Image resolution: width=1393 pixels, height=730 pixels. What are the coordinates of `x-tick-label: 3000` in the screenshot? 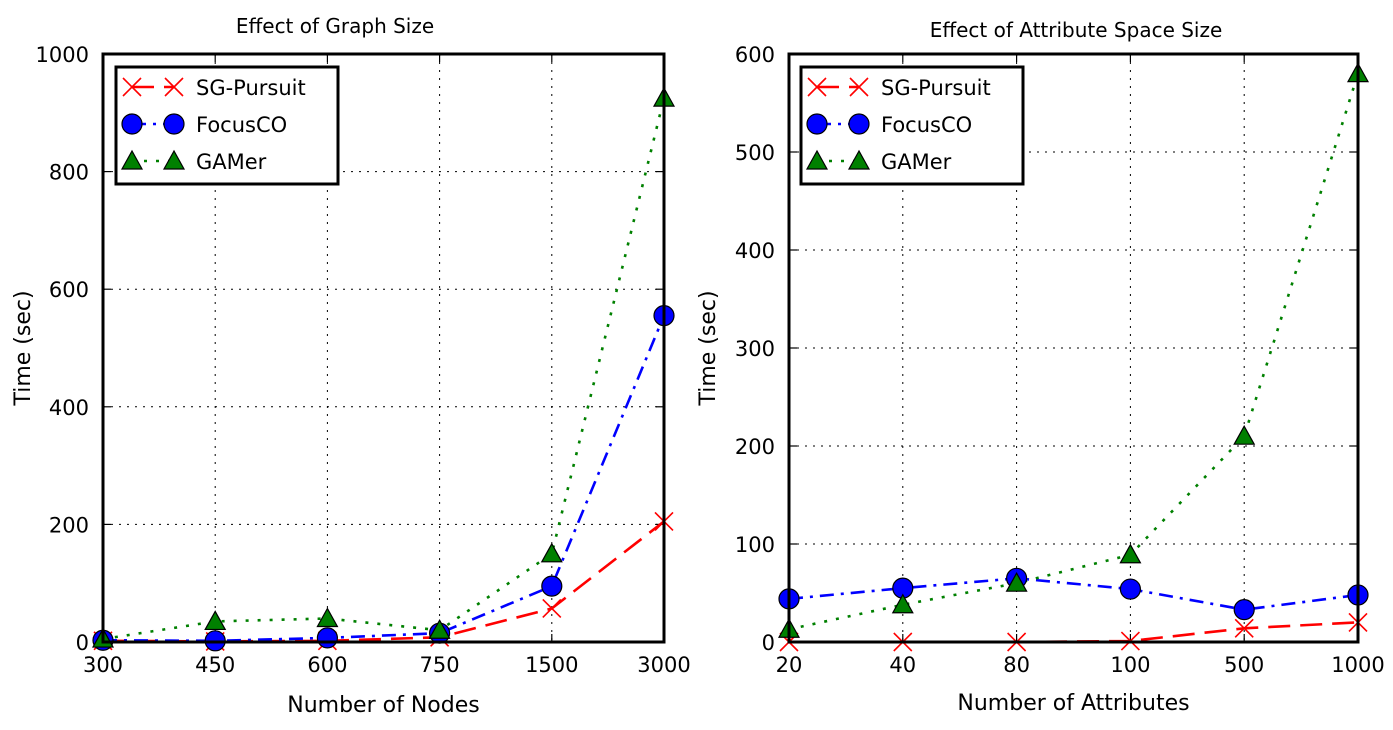 It's located at (663, 665).